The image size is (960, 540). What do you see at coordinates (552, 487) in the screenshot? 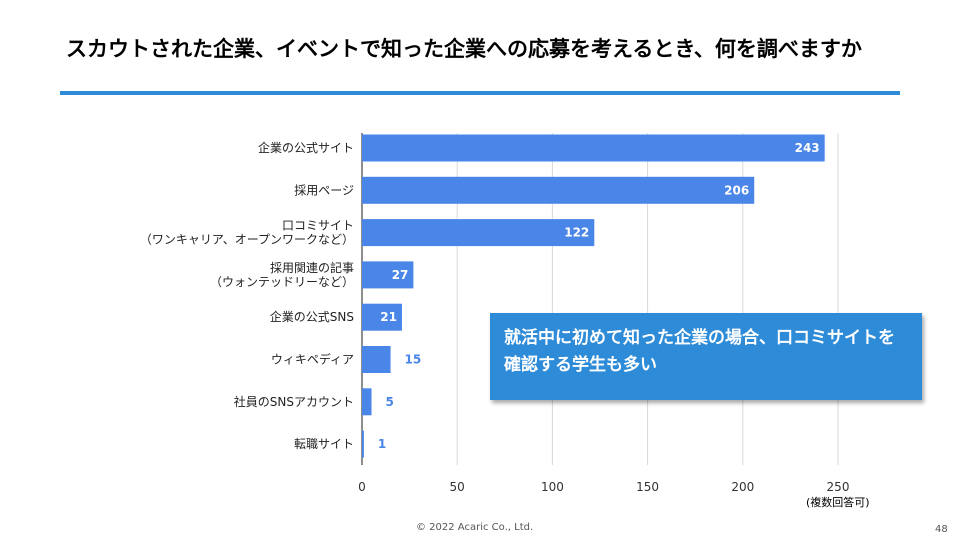
I see `x-tick-label: 100` at bounding box center [552, 487].